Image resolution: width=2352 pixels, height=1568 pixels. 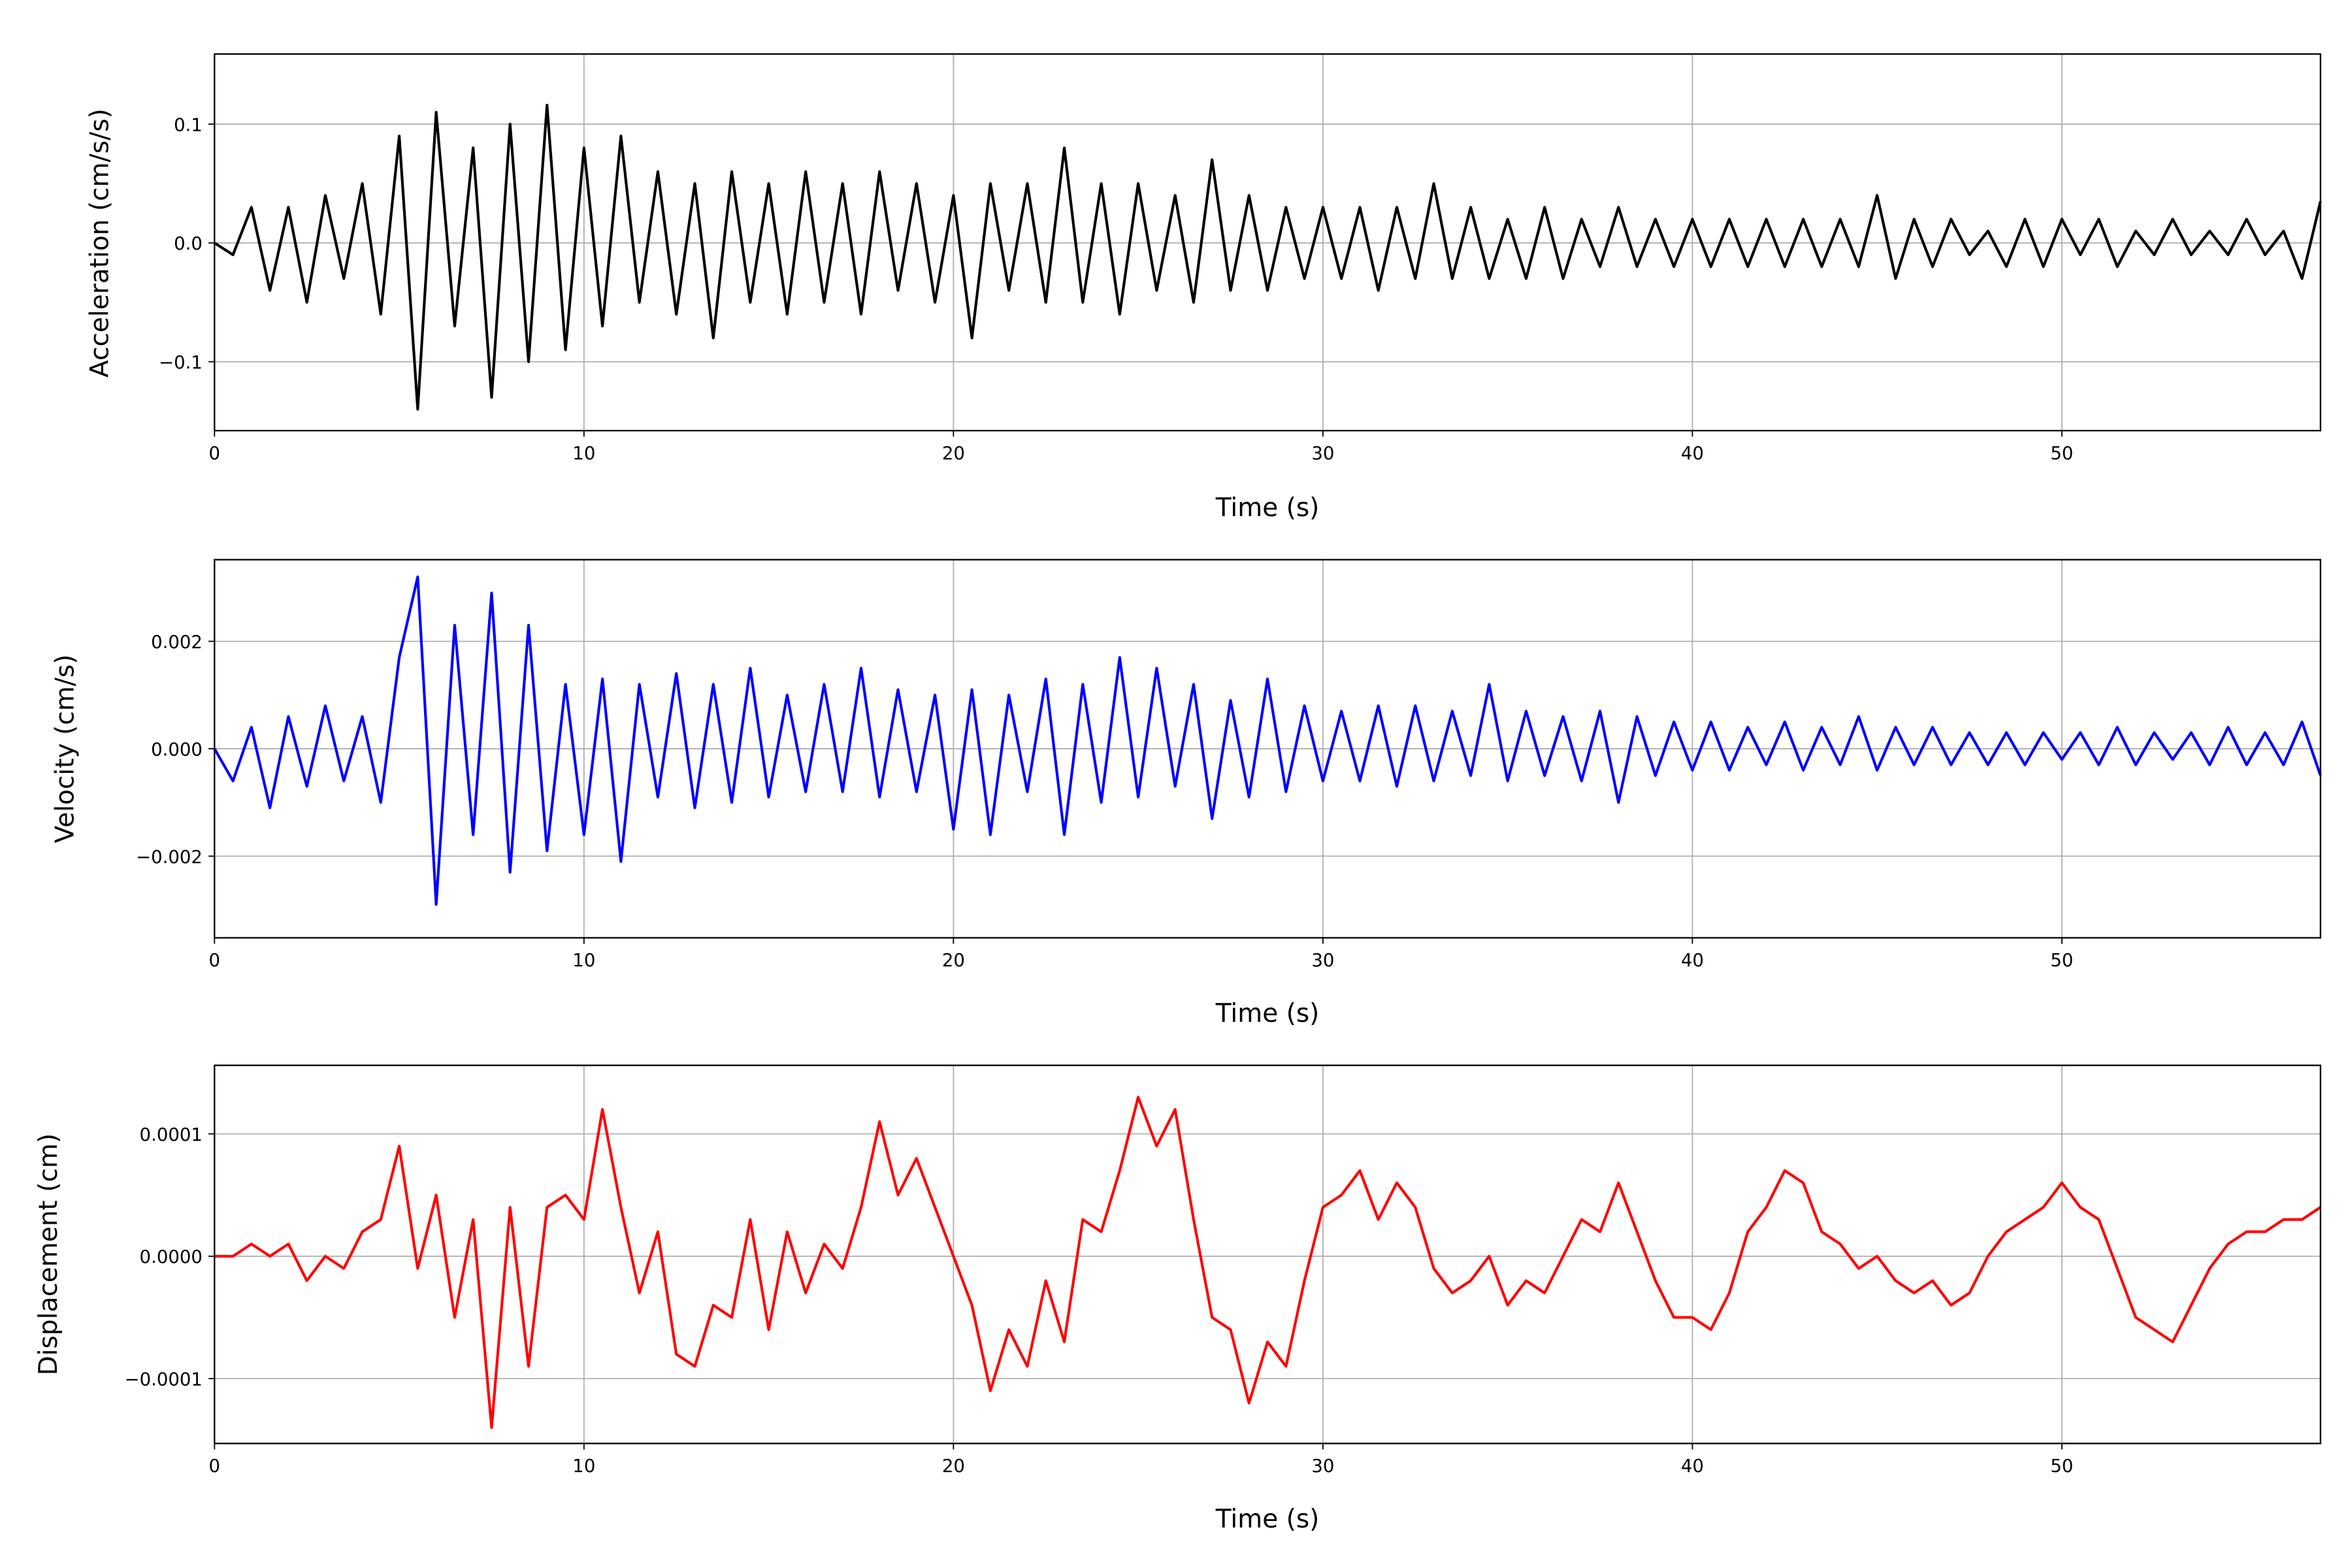 I want to click on acceleration-x-tick-label: 10, so click(x=583, y=453).